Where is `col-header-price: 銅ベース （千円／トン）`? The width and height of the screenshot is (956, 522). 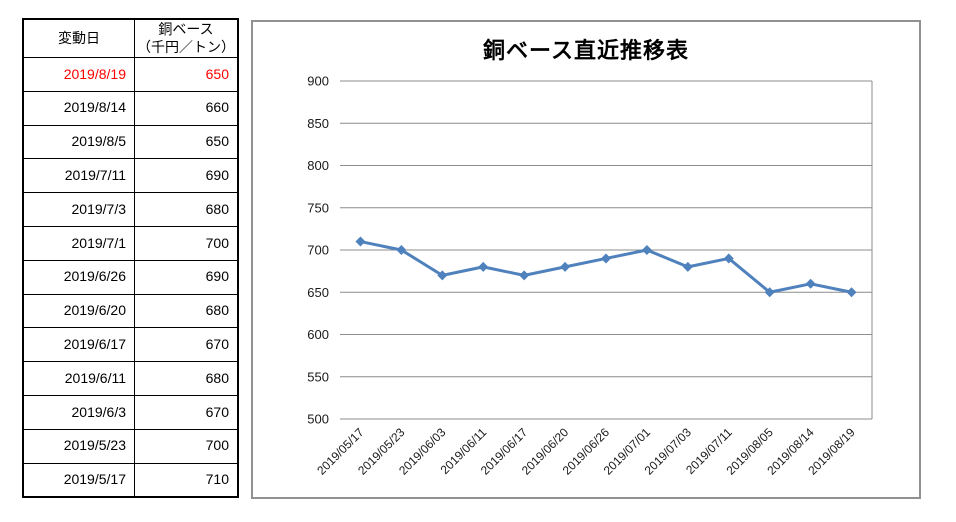 col-header-price: 銅ベース （千円／トン） is located at coordinates (186, 38).